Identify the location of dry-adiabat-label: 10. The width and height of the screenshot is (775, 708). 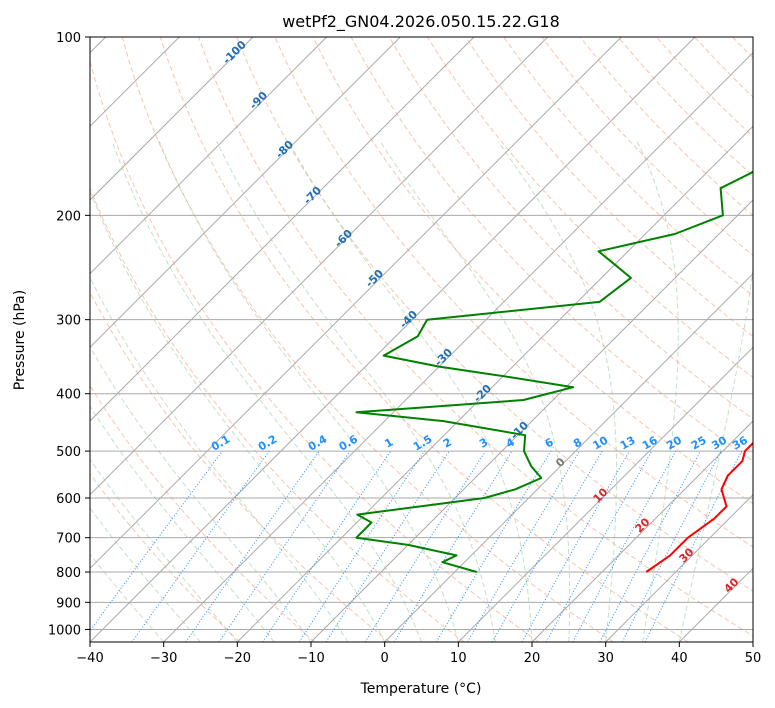
(601, 495).